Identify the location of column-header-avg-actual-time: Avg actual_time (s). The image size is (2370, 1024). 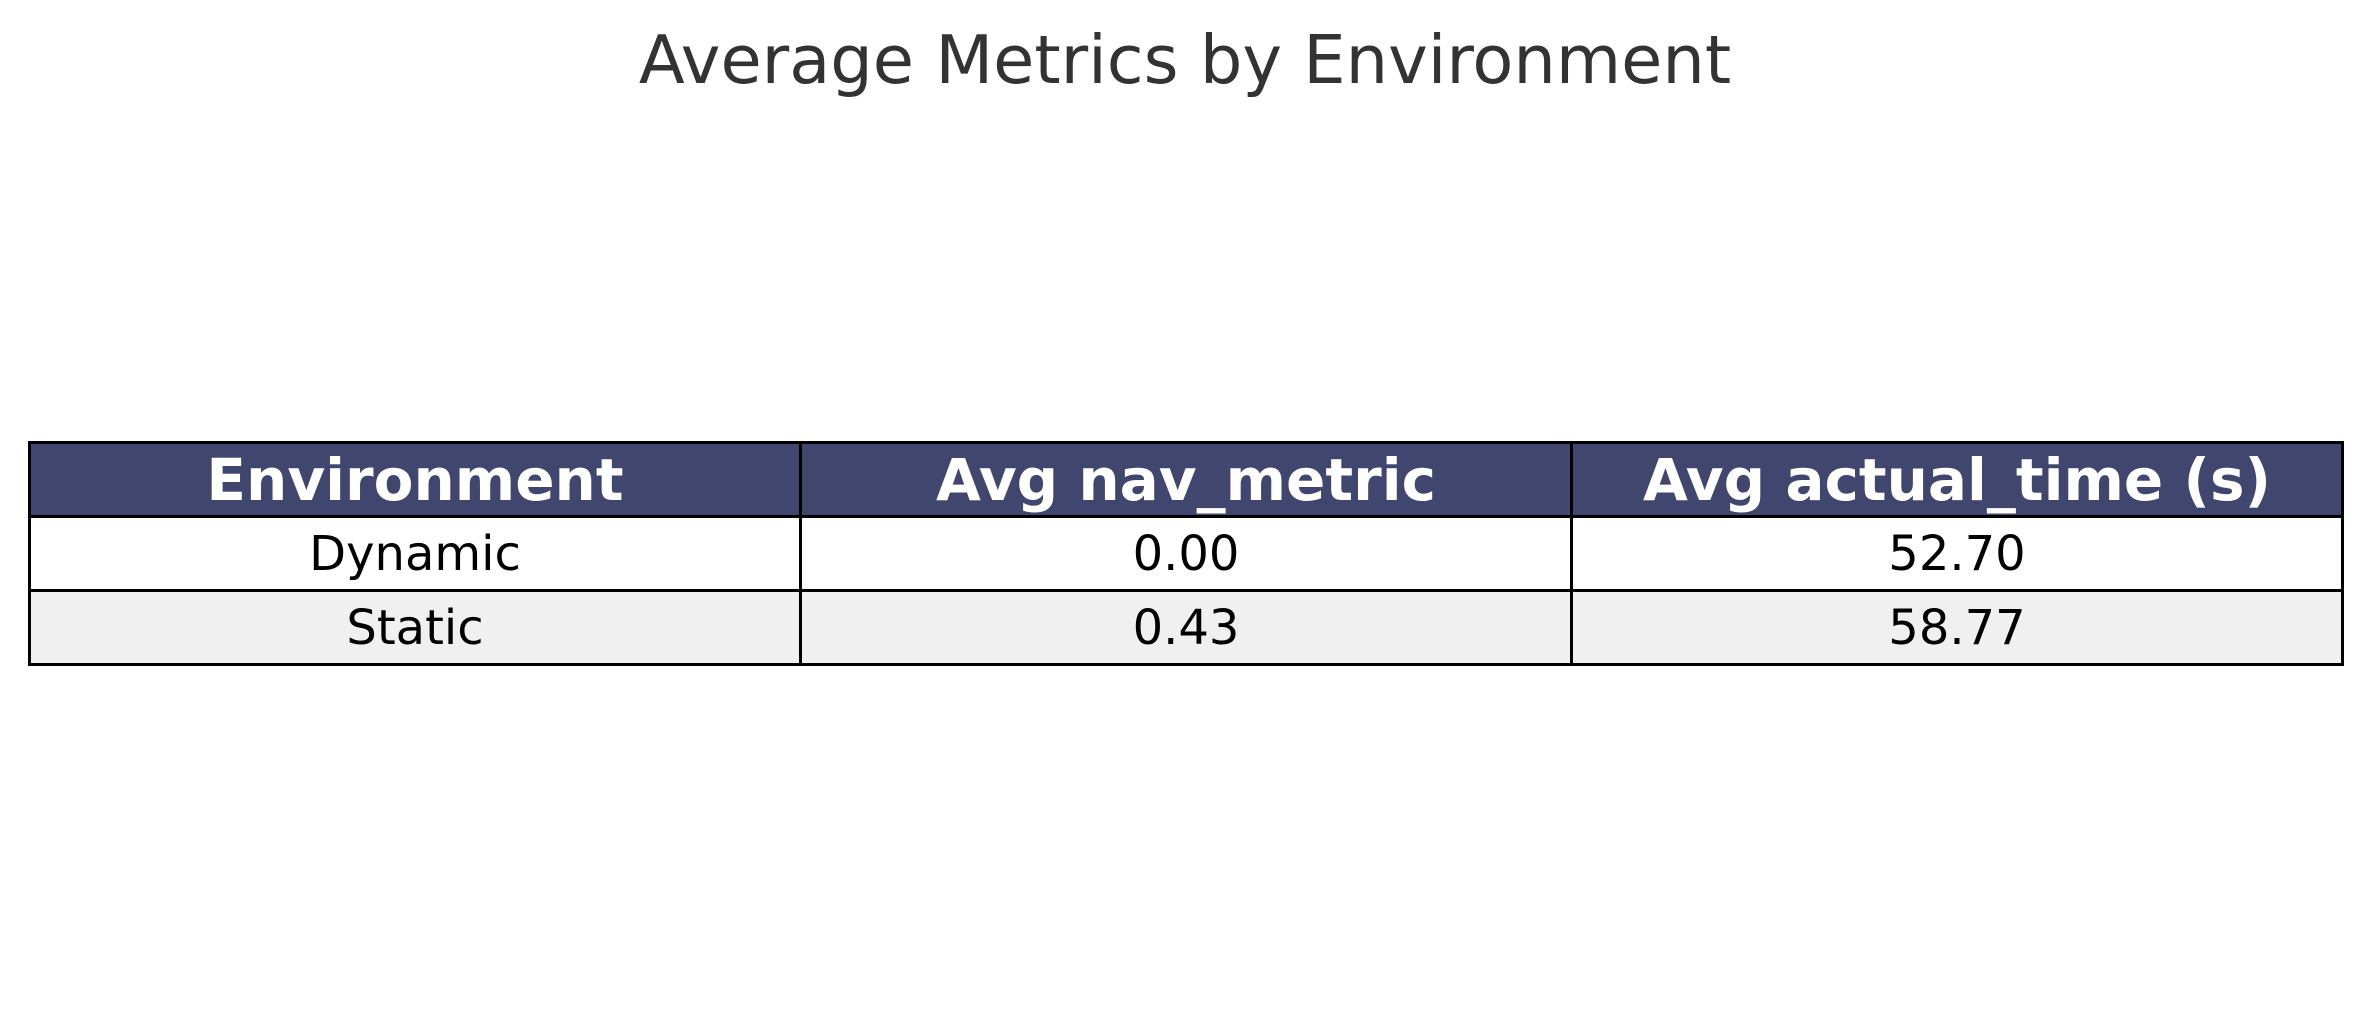
(1957, 479).